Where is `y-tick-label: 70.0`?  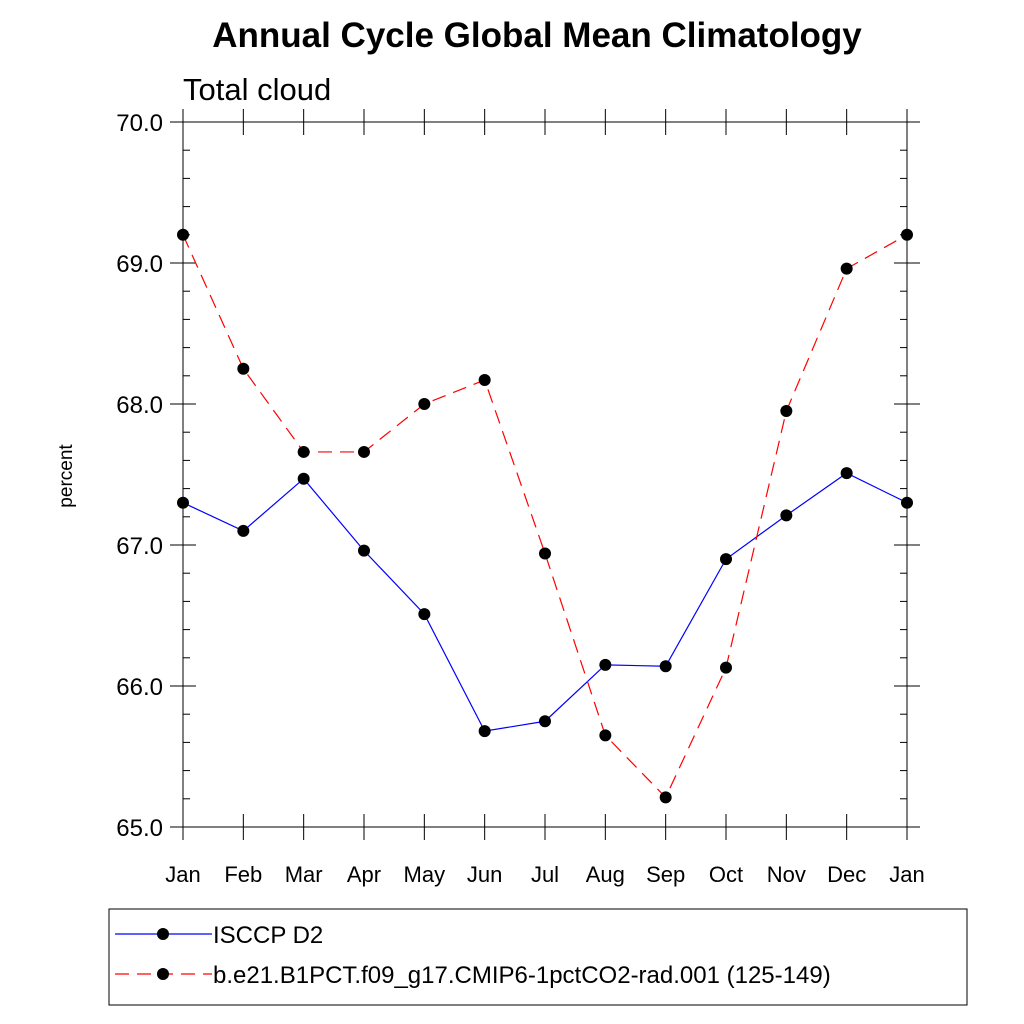 y-tick-label: 70.0 is located at coordinates (139, 123).